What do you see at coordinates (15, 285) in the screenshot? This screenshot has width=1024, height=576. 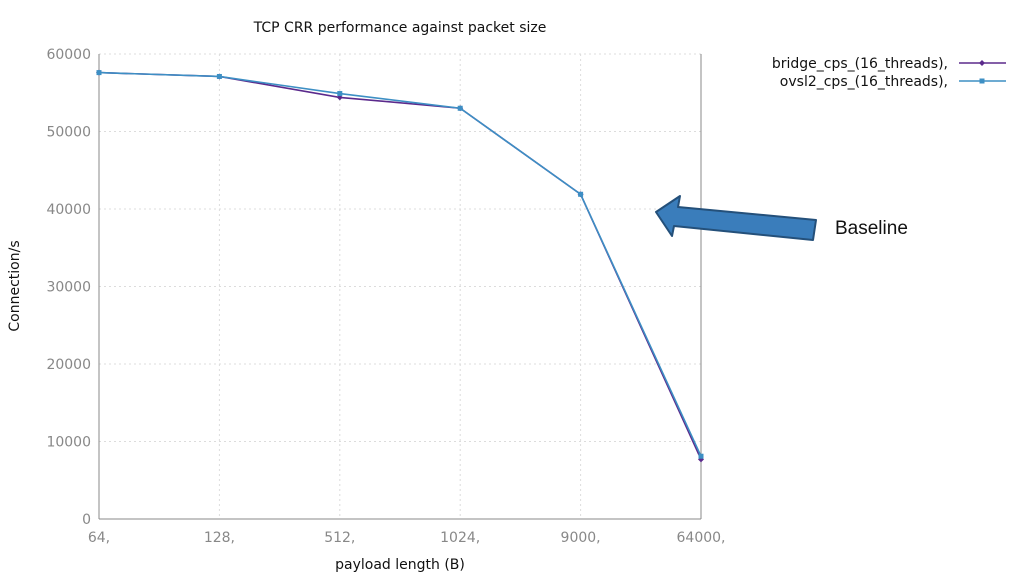 I see `y-axis-label: Connection/s` at bounding box center [15, 285].